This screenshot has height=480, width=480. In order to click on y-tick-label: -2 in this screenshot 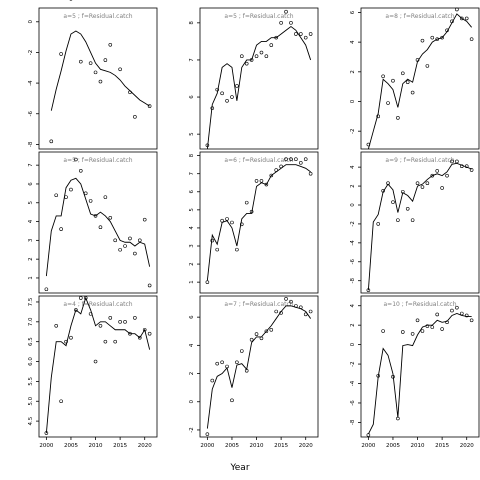, I will do `click(353, 130)`.